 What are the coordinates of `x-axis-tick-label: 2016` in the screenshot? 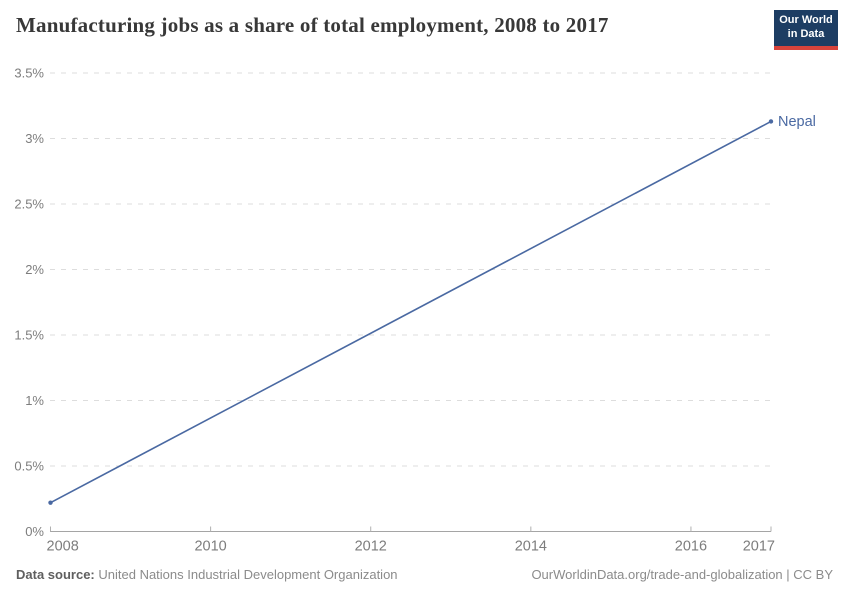 It's located at (691, 547).